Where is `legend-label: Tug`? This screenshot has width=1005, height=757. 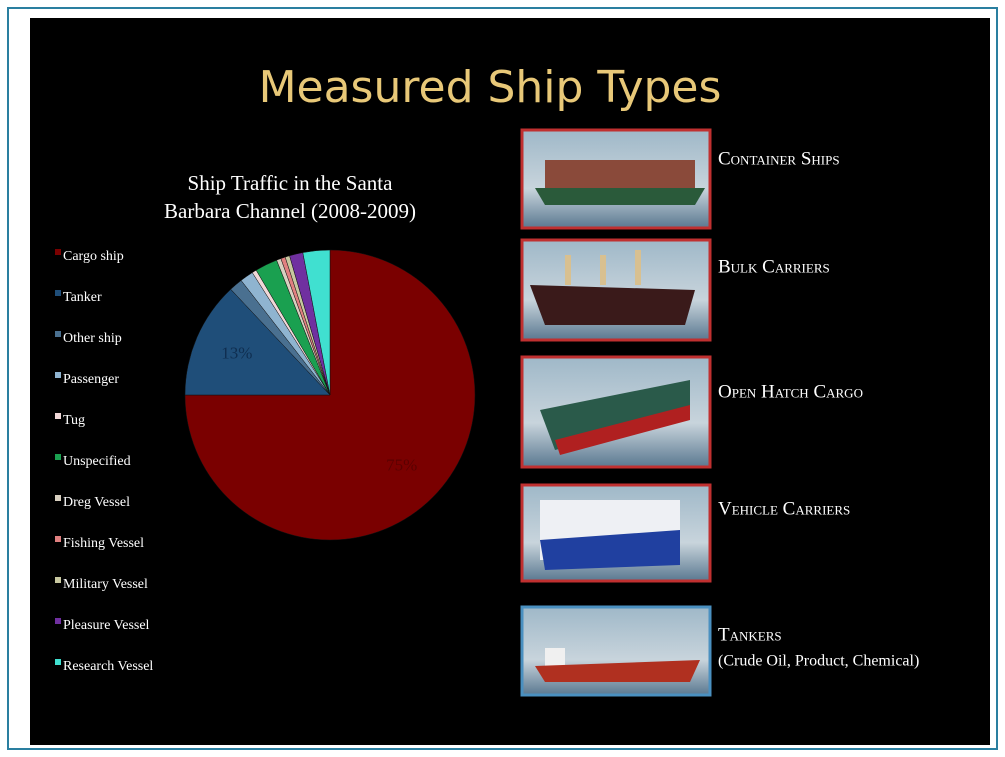
legend-label: Tug is located at coordinates (74, 420).